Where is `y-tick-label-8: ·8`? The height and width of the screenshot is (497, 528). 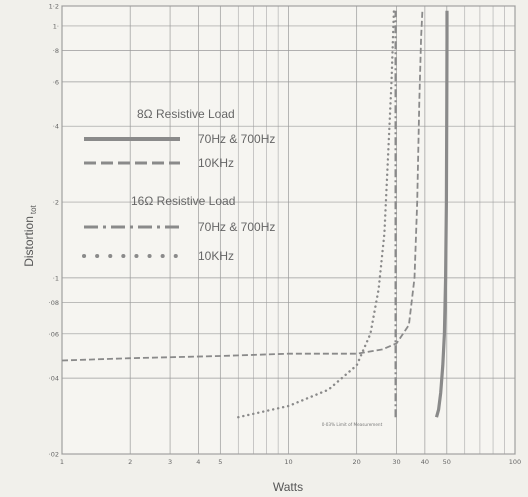
y-tick-label-8: ·8 is located at coordinates (56, 51).